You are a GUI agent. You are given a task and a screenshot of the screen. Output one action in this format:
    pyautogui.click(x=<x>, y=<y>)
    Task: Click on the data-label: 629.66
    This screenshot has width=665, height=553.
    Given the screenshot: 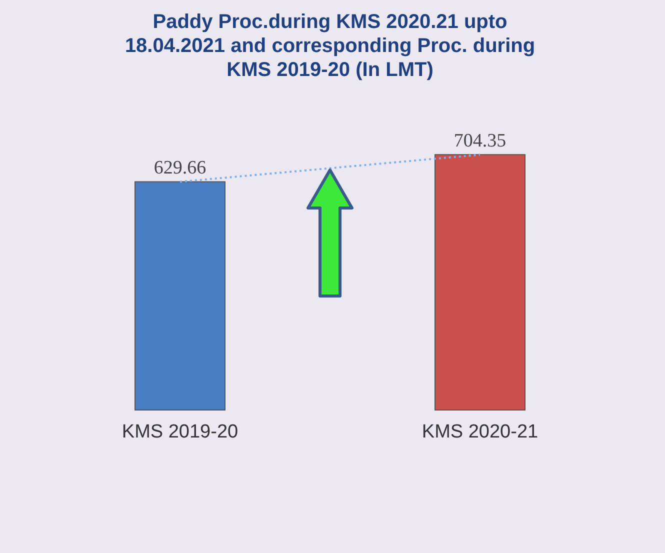 What is the action you would take?
    pyautogui.click(x=180, y=168)
    